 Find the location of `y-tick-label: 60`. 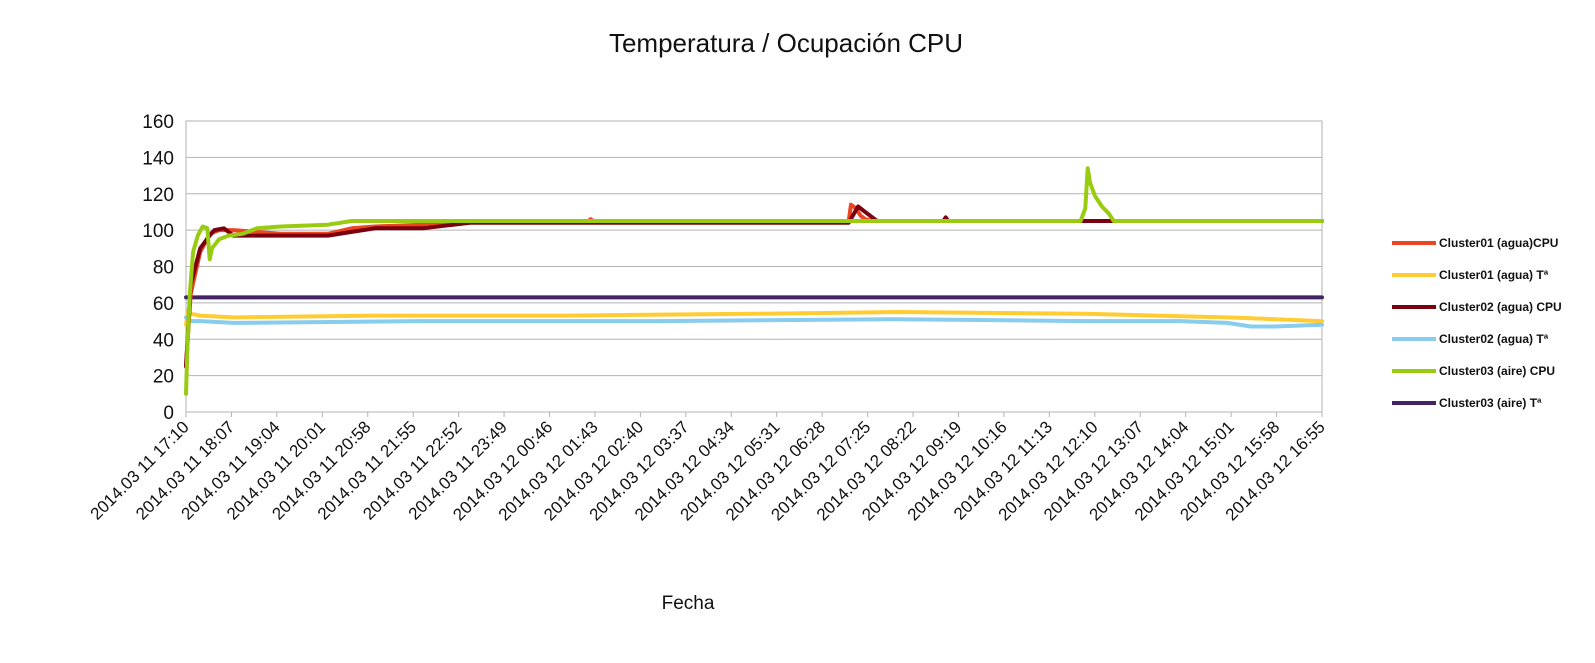

y-tick-label: 60 is located at coordinates (163, 304).